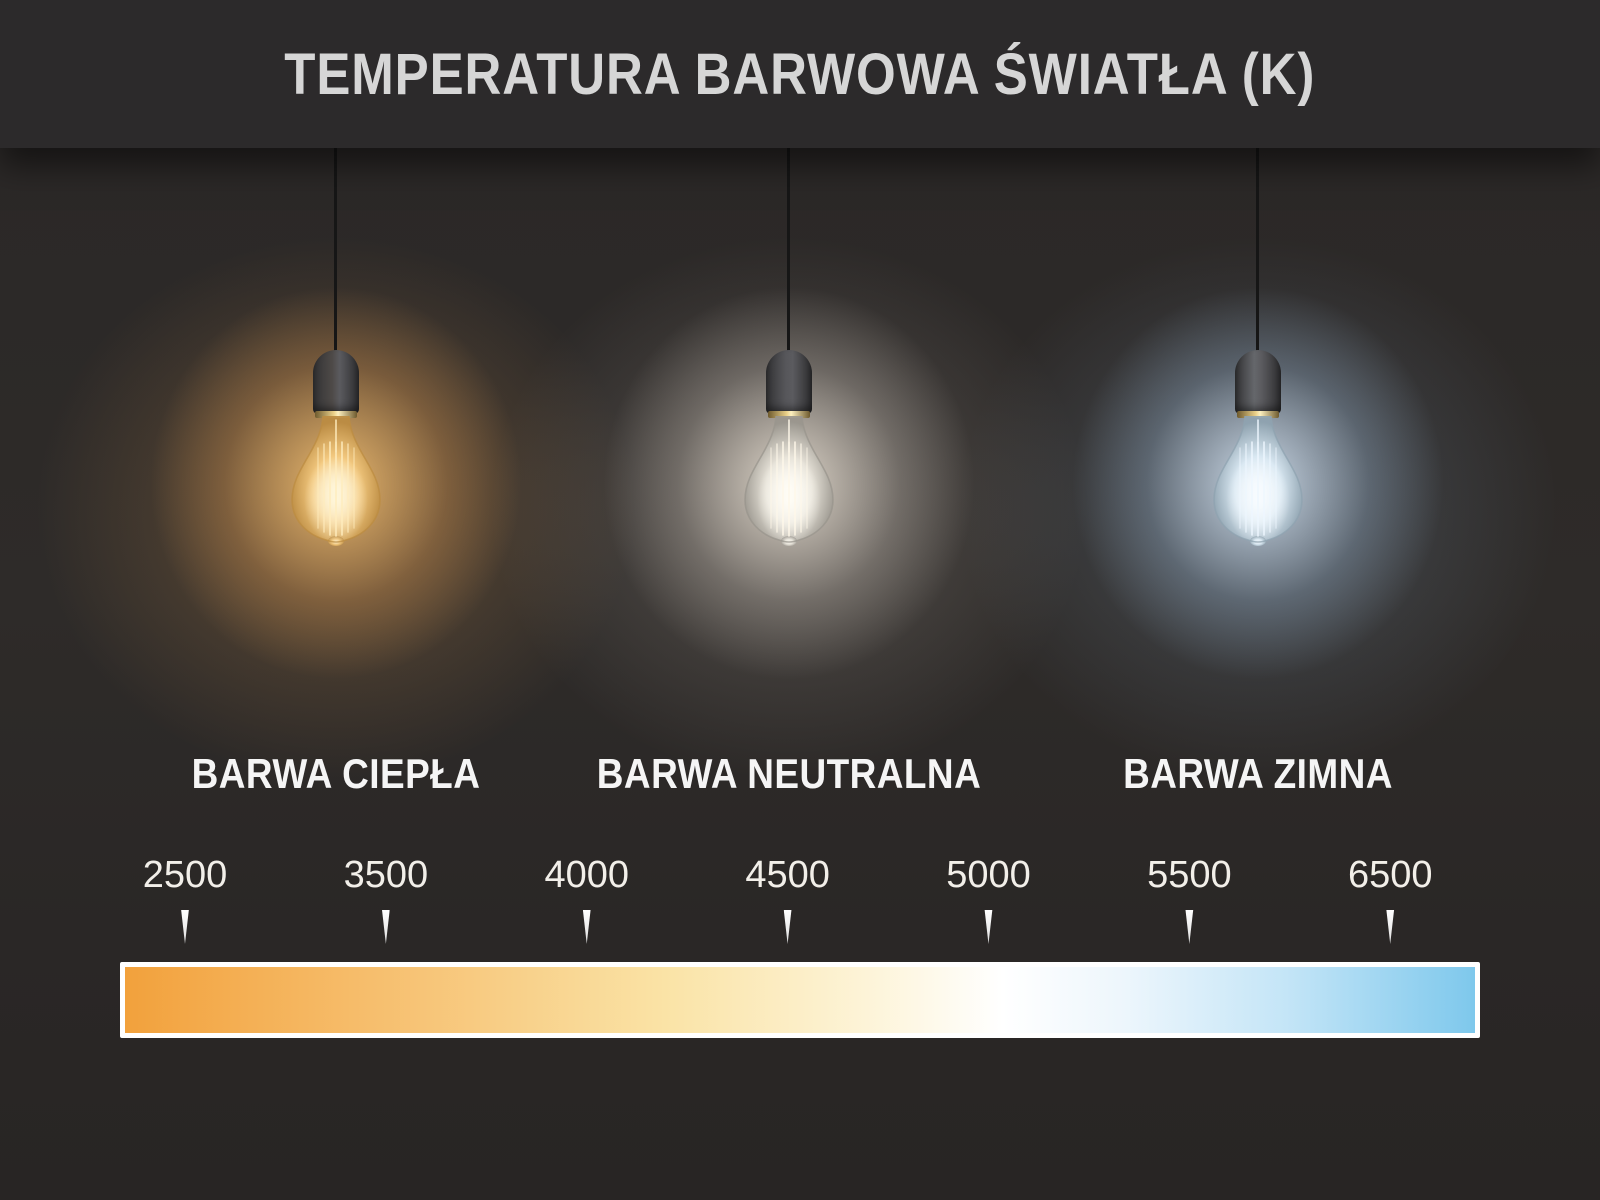 The height and width of the screenshot is (1200, 1600). I want to click on label-warm: BARWA CIEPŁA, so click(336, 773).